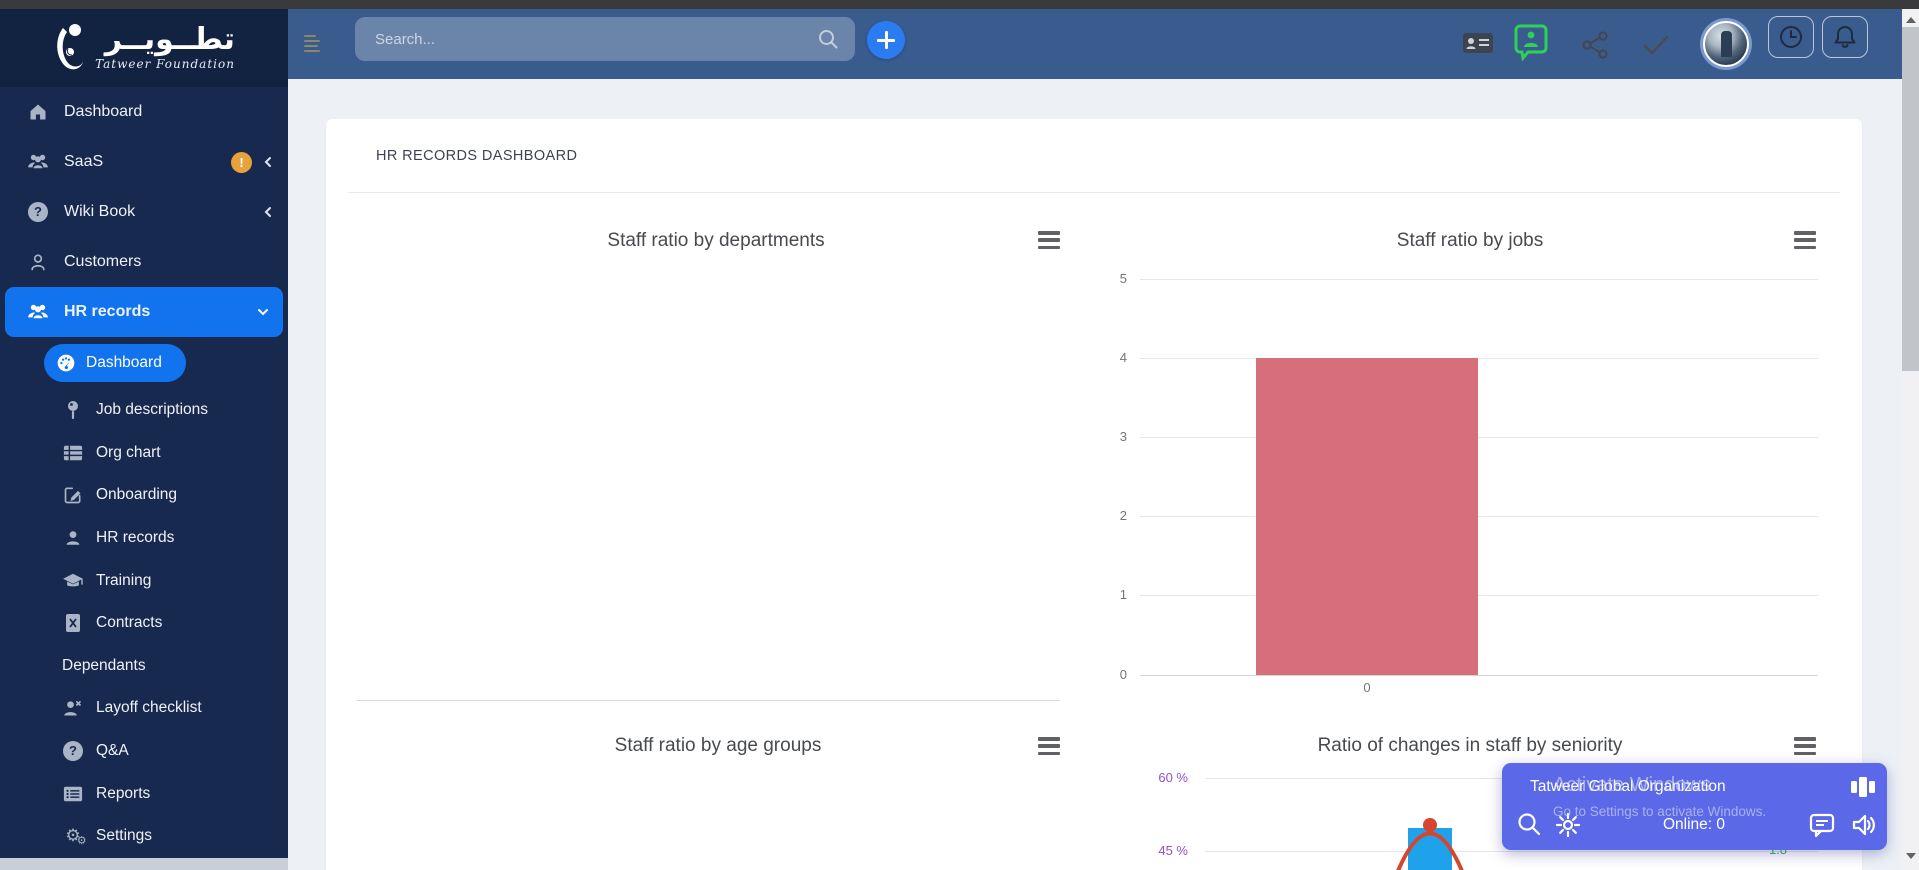 The width and height of the screenshot is (1919, 870). I want to click on sidebar-subitem-label: Training, so click(124, 580).